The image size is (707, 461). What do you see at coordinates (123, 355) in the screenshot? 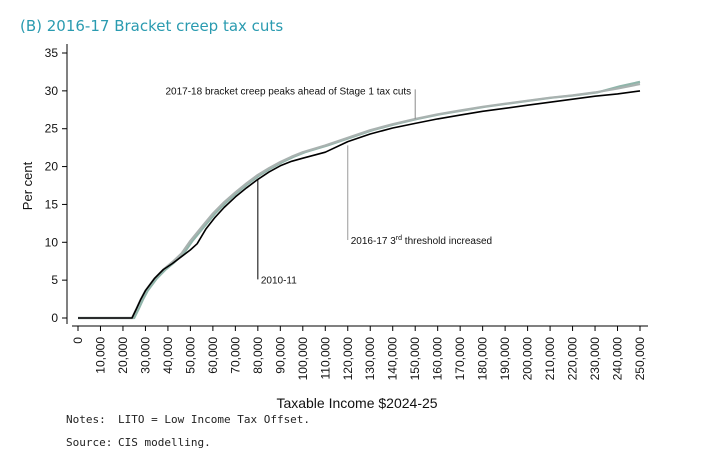
I see `x-tick-label: 20,000` at bounding box center [123, 355].